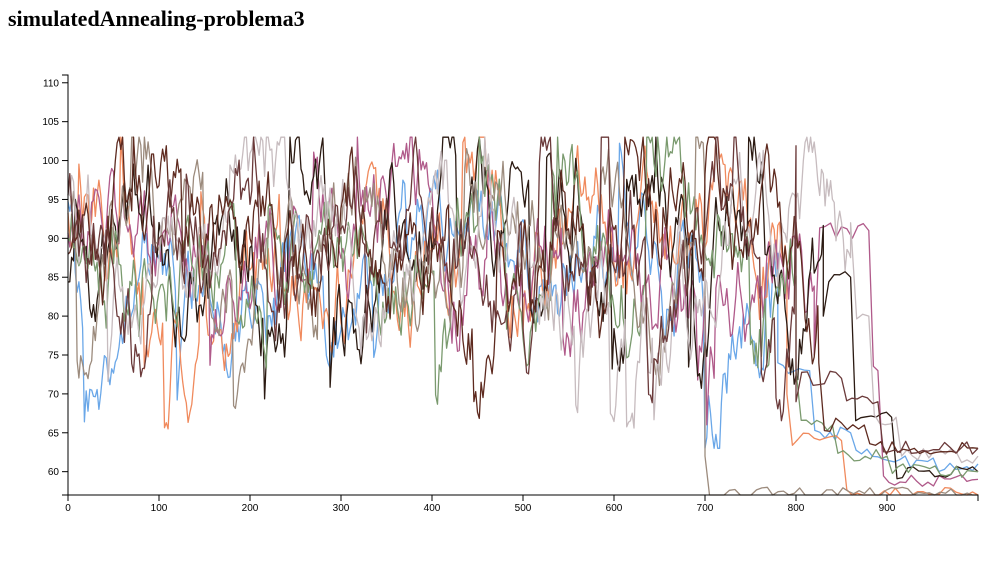  Describe the element at coordinates (54, 356) in the screenshot. I see `y-tick-label: 75` at that location.